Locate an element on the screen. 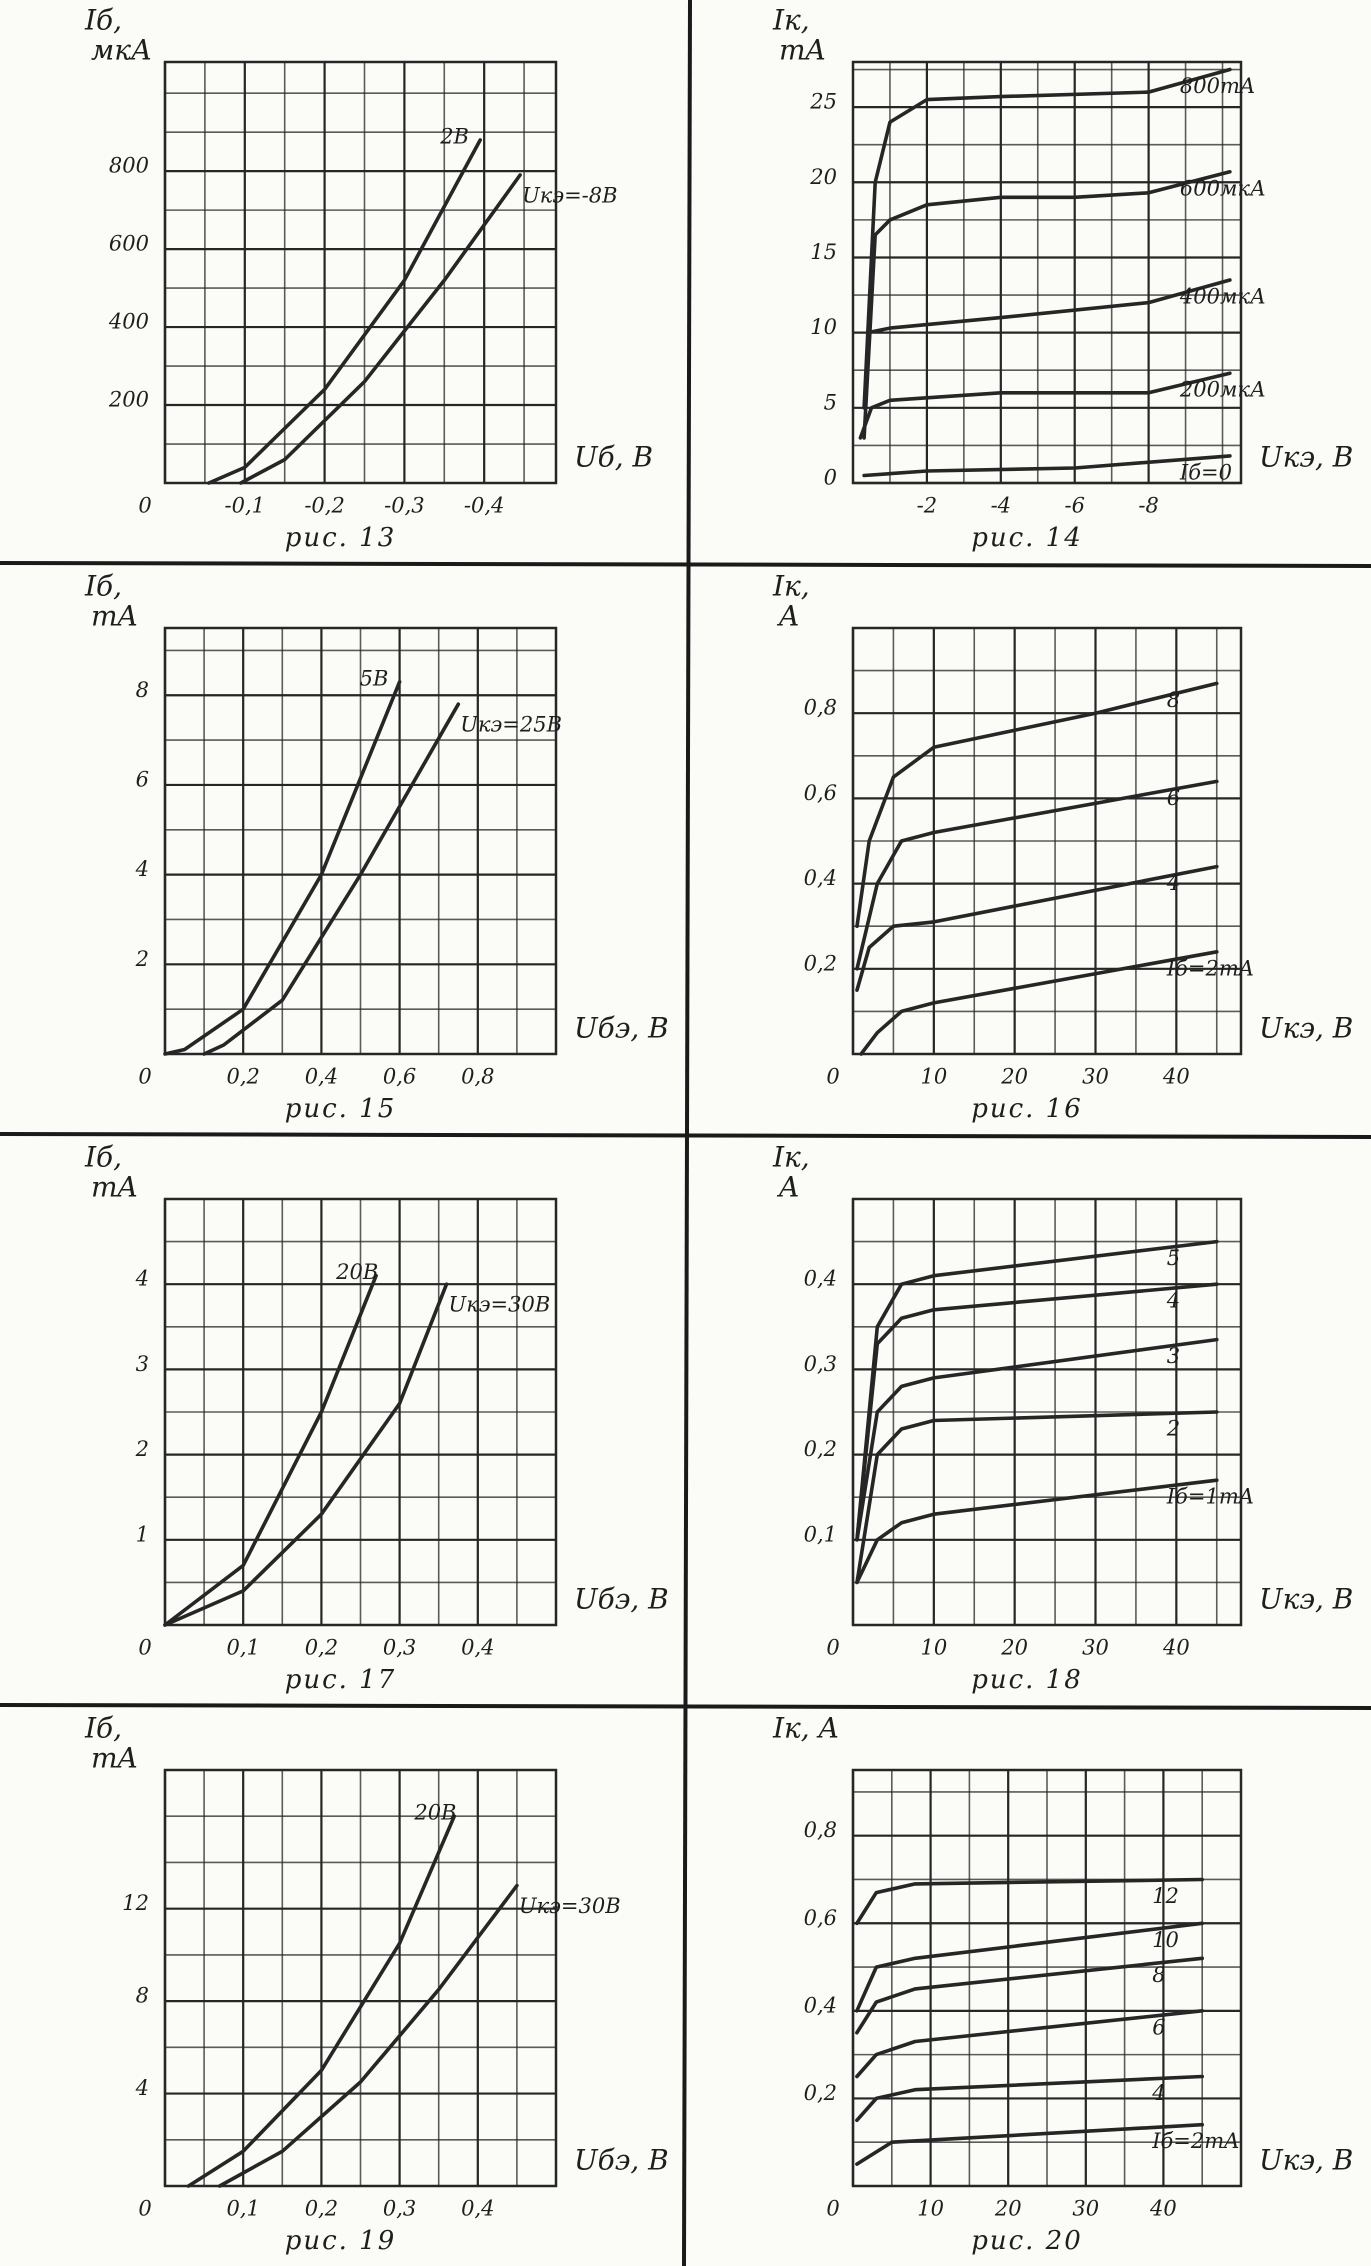 Image resolution: width=1371 pixels, height=2266 pixels. curve-label: 10 is located at coordinates (1165, 1940).